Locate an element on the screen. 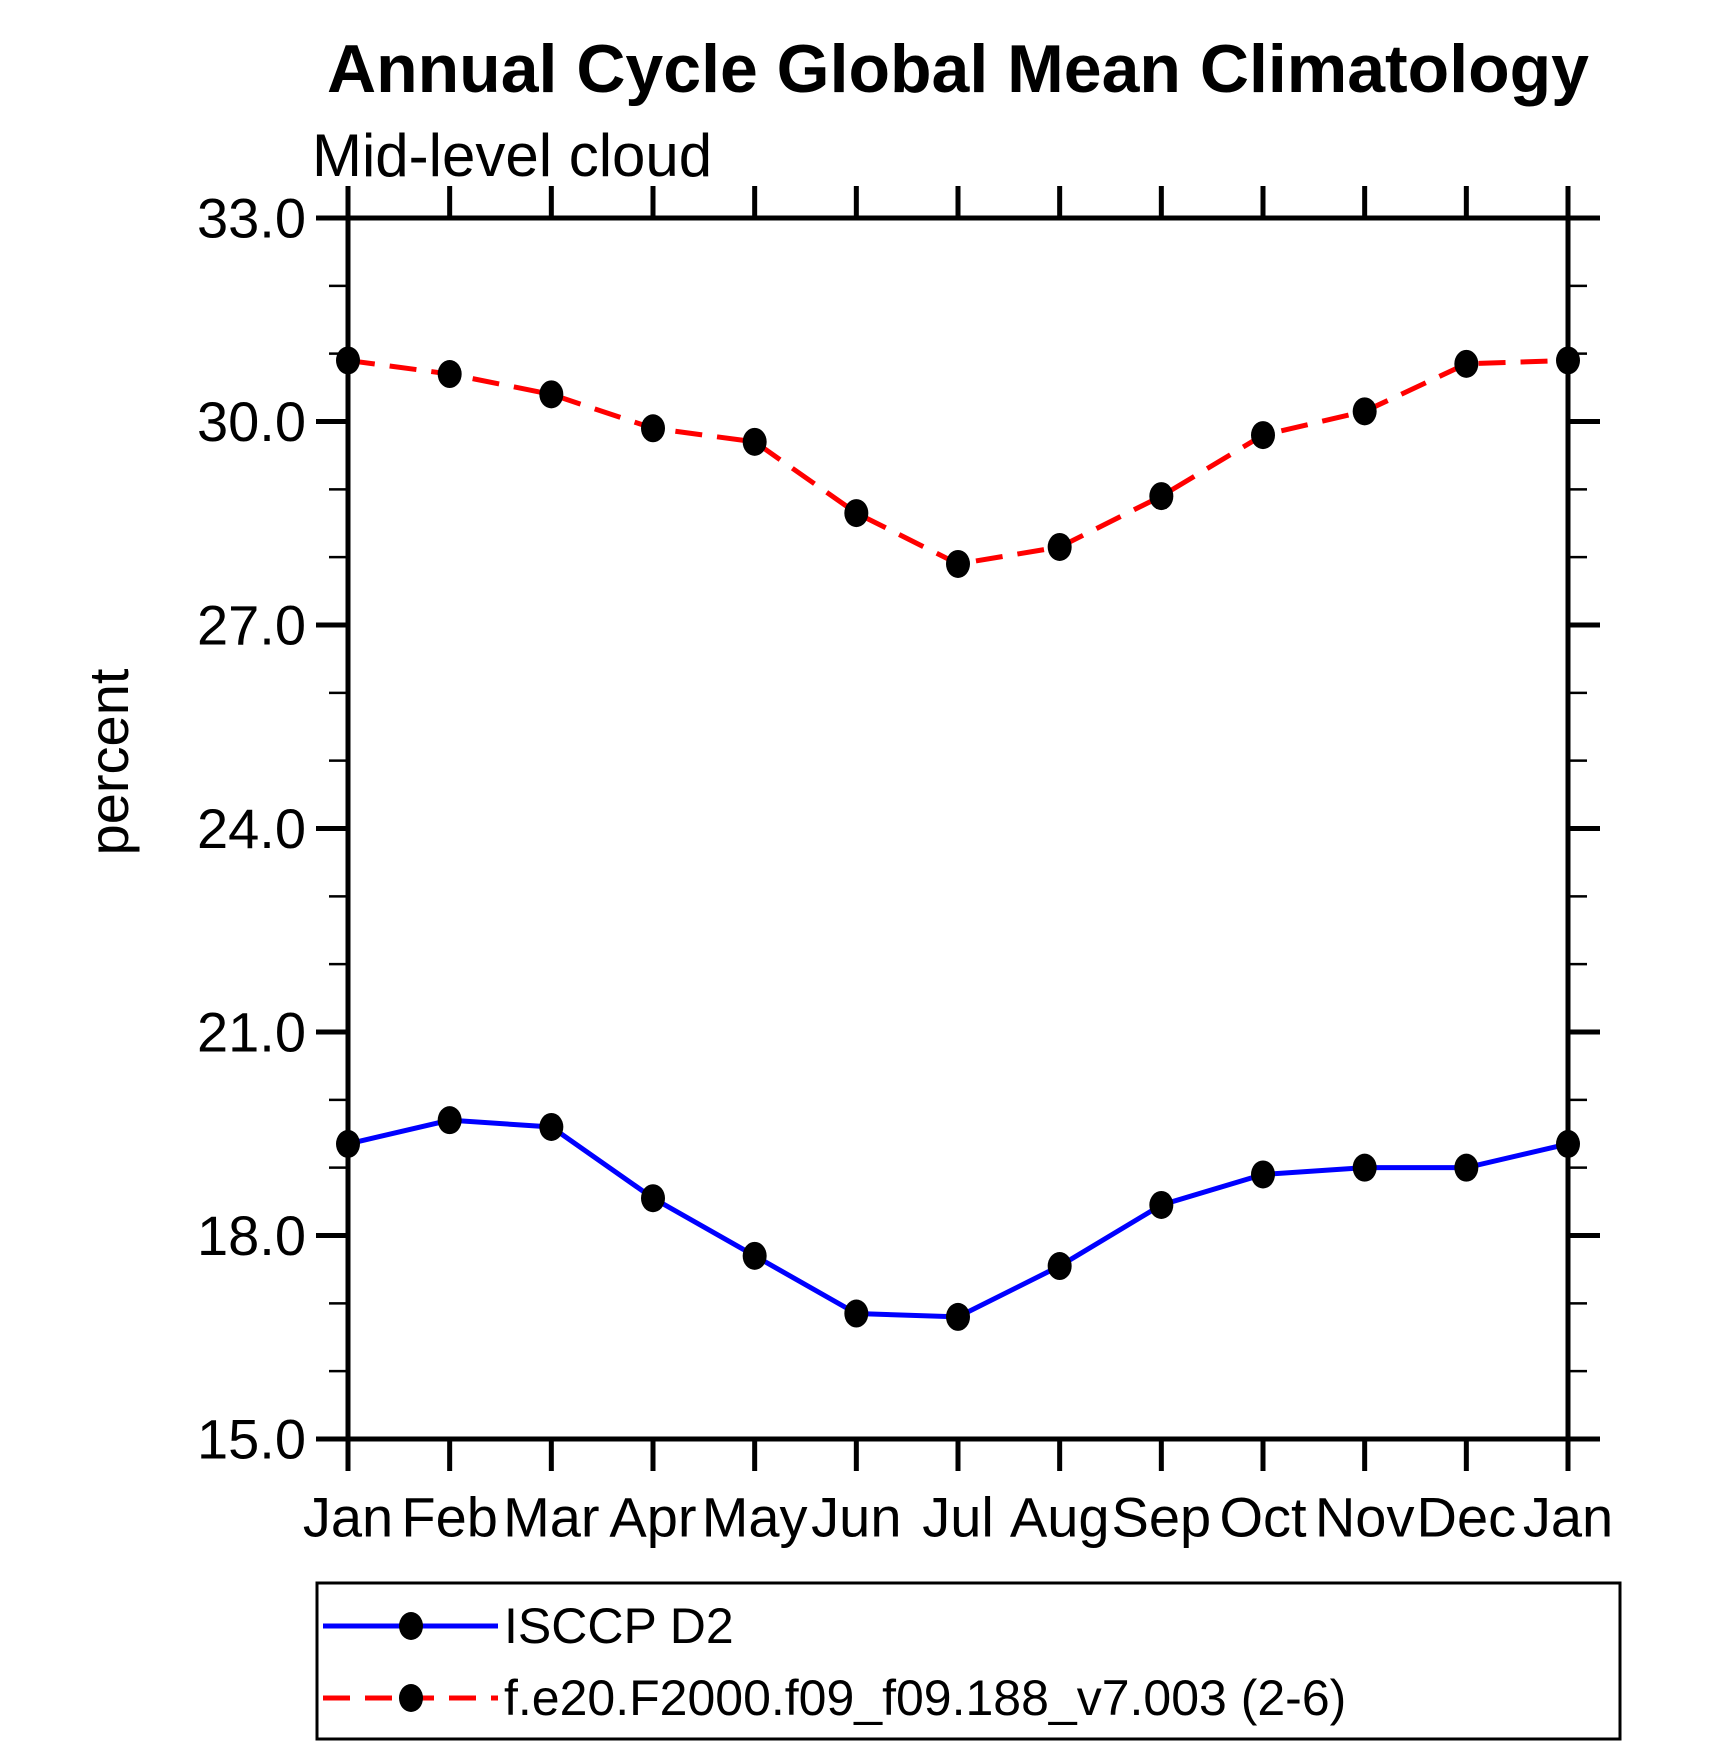 The height and width of the screenshot is (1756, 1710). x-tick-label: Nov is located at coordinates (1365, 1517).